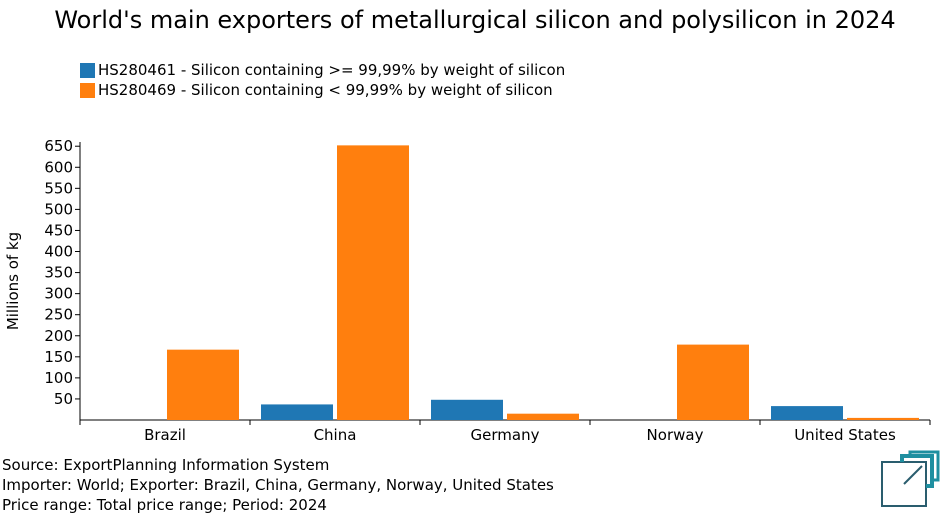 The height and width of the screenshot is (520, 950). I want to click on bar-series2-united-states, so click(883, 418).